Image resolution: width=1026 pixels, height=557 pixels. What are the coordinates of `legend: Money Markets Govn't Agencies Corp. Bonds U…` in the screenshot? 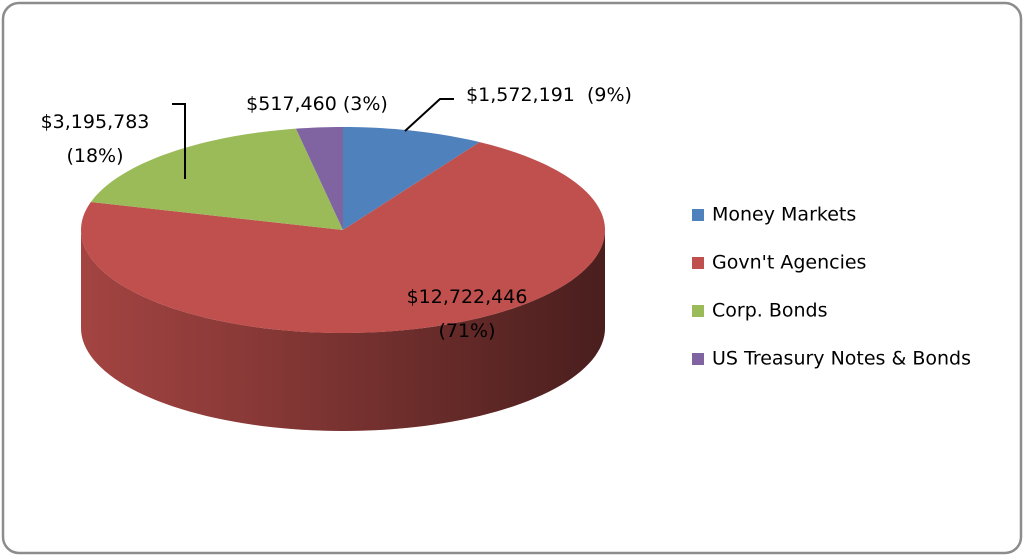 It's located at (831, 287).